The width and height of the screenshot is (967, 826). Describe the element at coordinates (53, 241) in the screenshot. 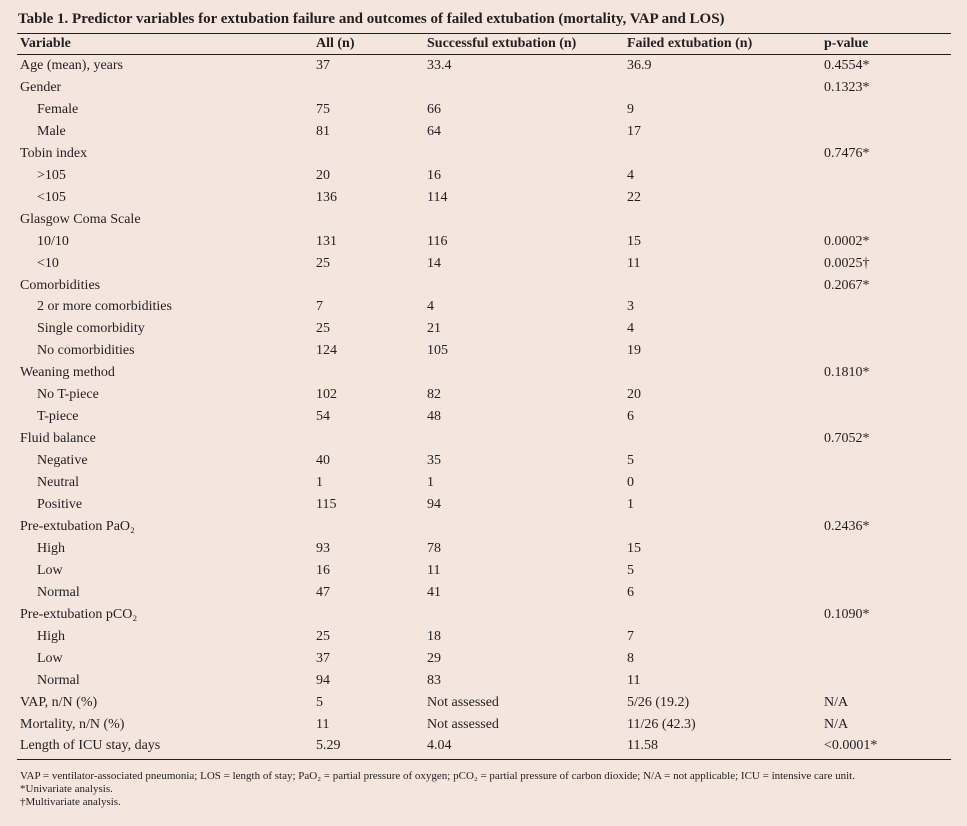

I see `sub-row-label: 10/10` at that location.